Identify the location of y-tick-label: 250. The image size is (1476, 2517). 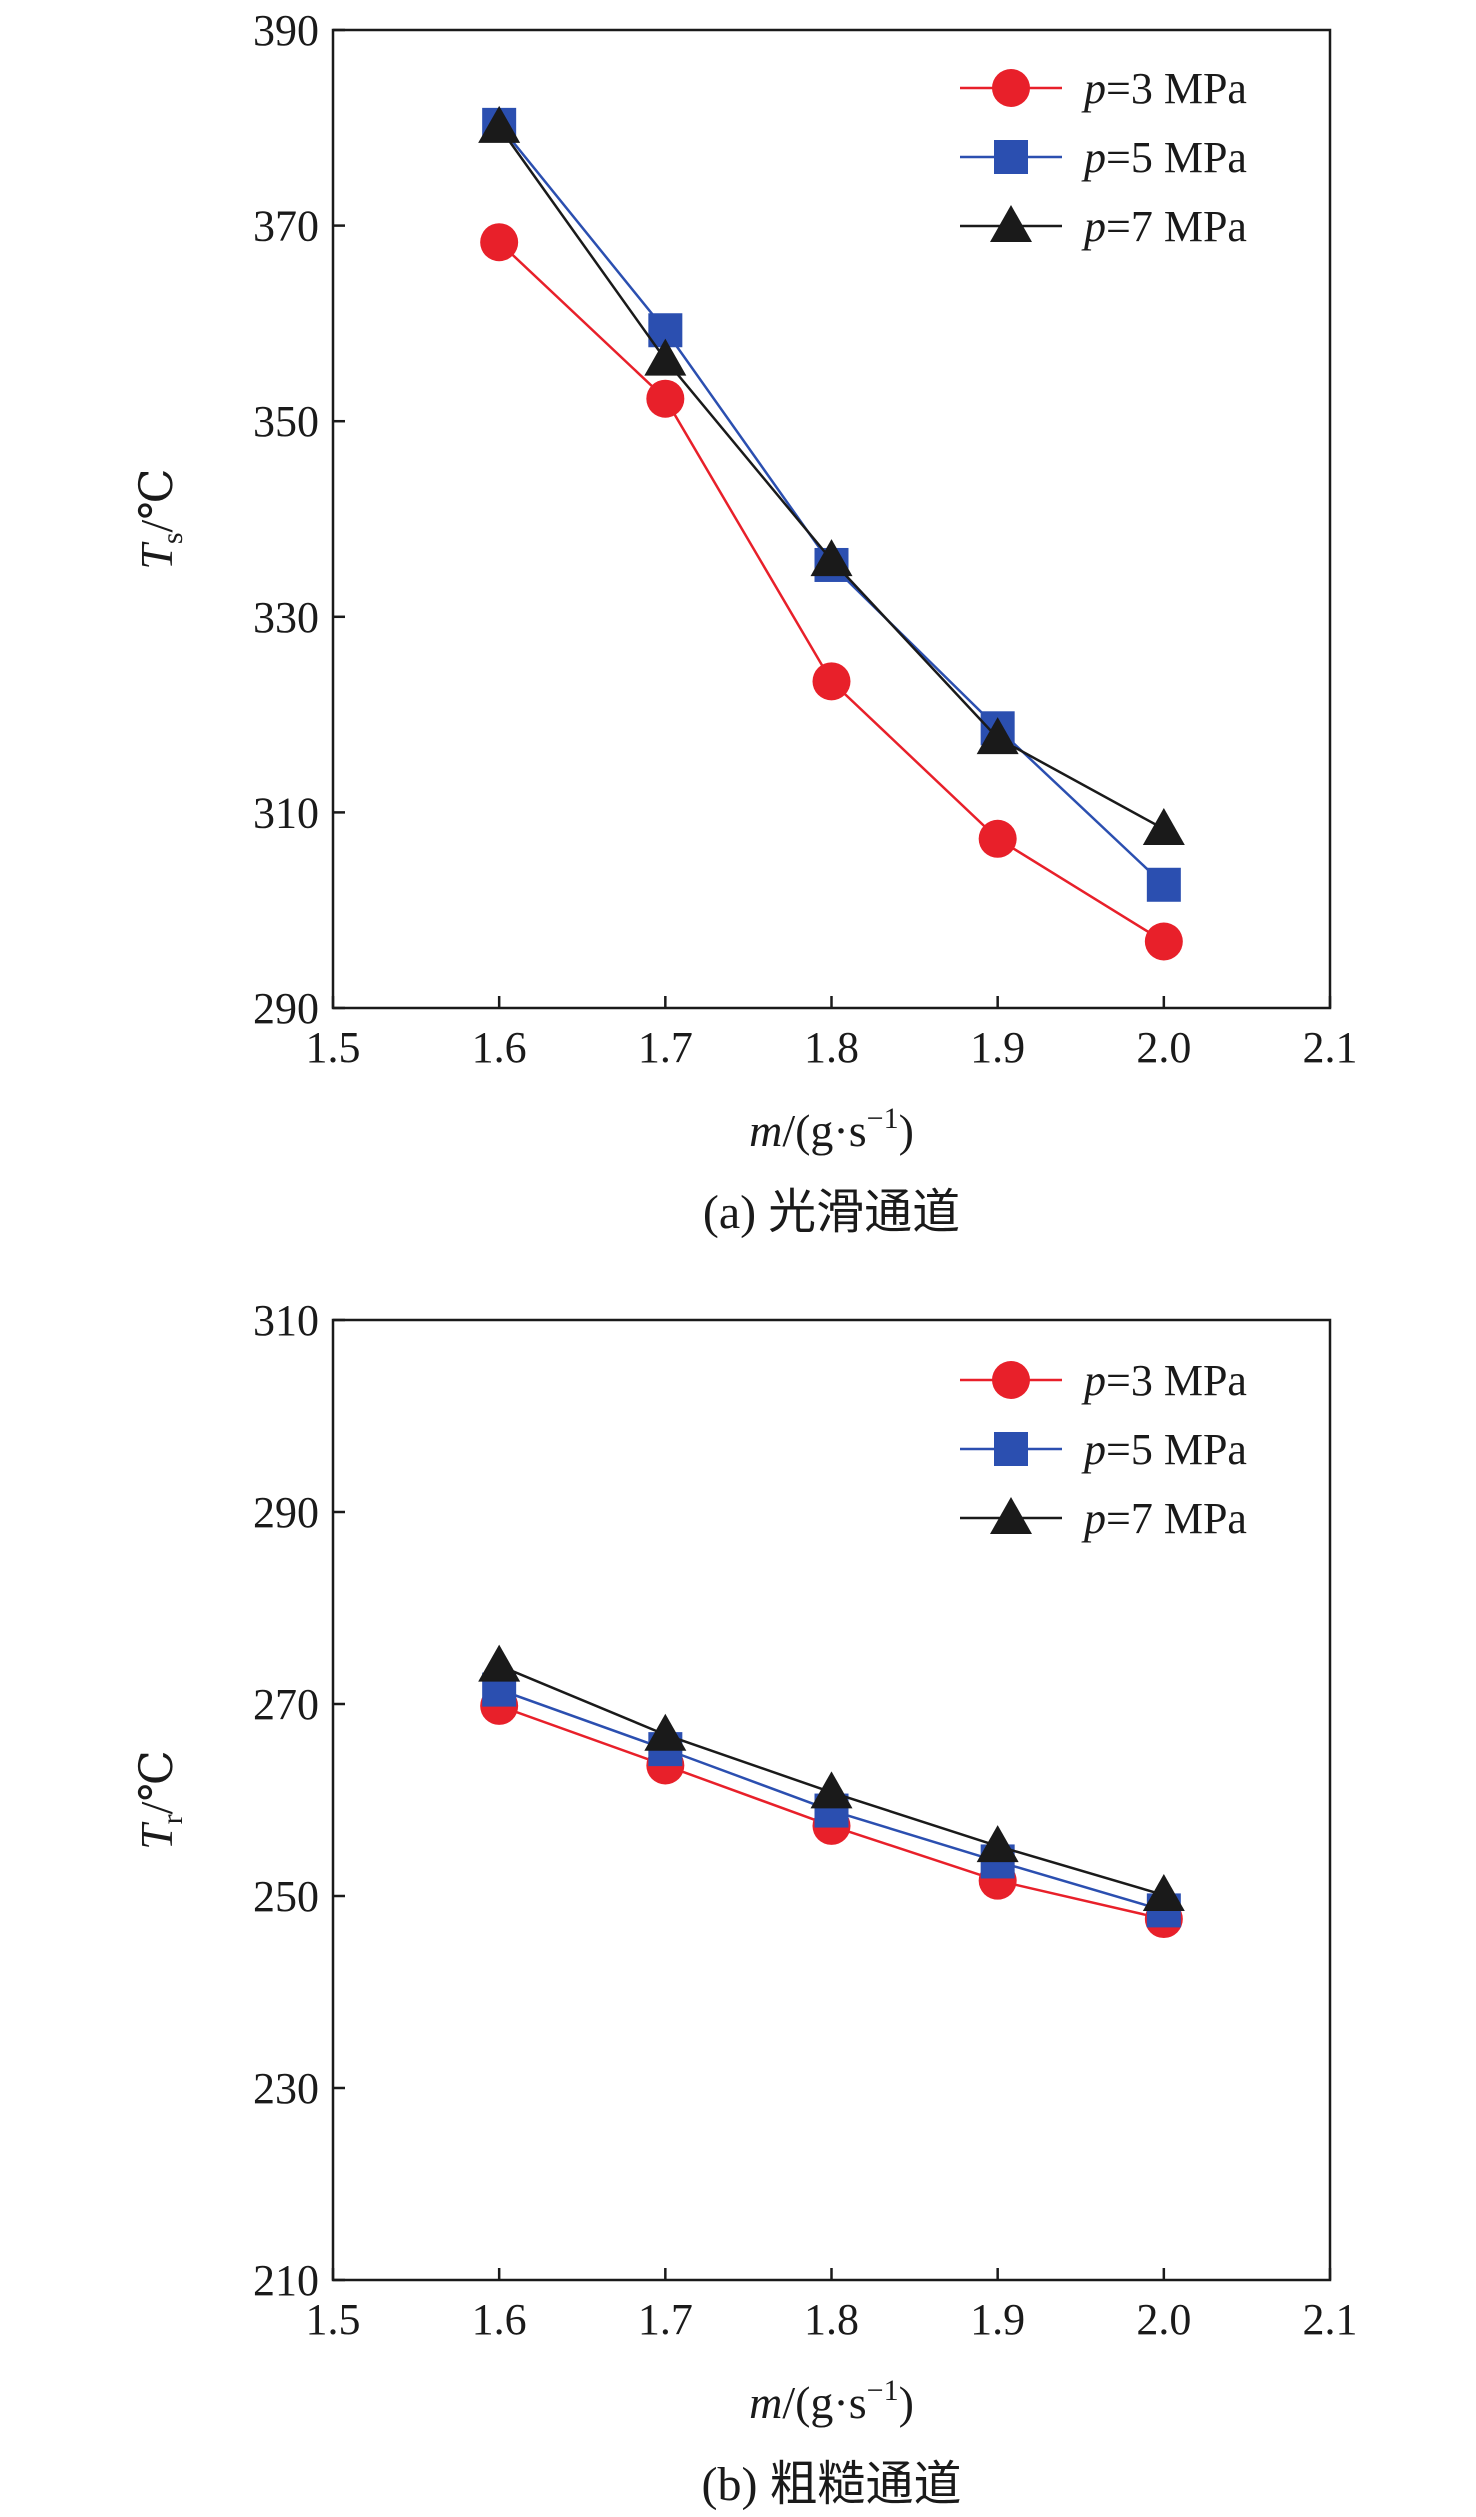
(286, 1896).